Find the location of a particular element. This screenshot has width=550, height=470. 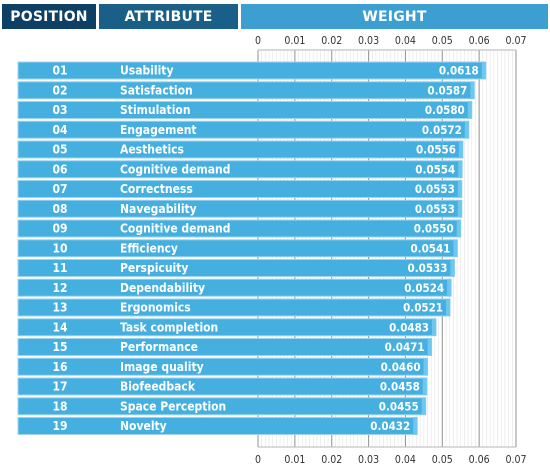

x-tick-label-top: 0.07 is located at coordinates (515, 41).